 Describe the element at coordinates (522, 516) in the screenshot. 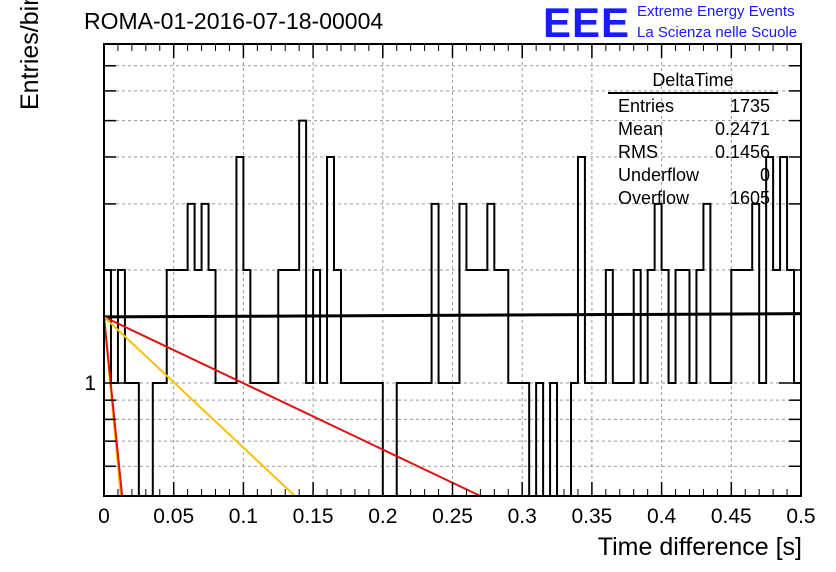

I see `x-tick-label: 0.3` at that location.